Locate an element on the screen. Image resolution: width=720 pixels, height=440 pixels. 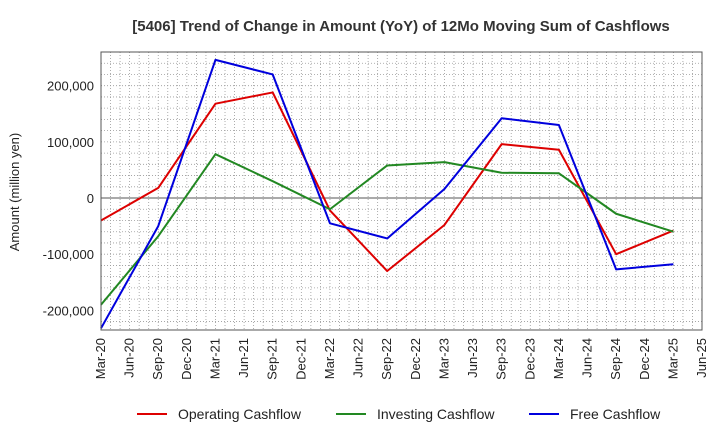
x-tick-label: Sep-22 is located at coordinates (386, 359).